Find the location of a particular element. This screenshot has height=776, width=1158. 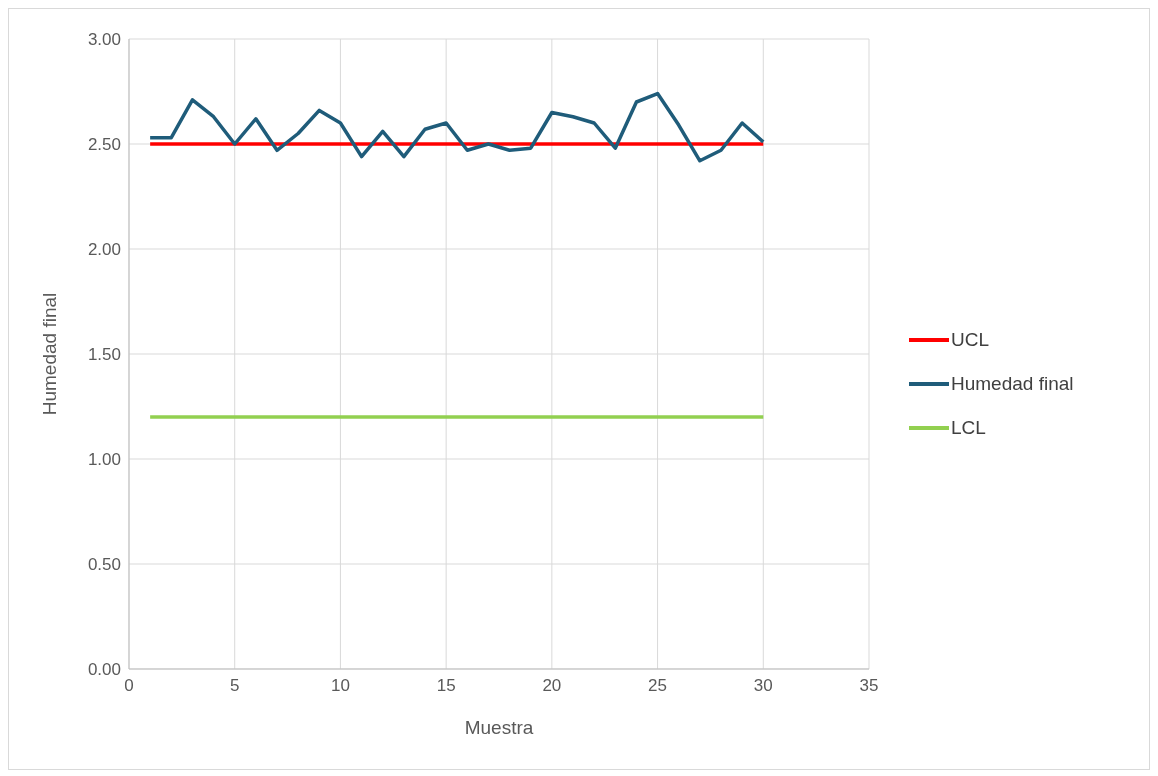

x-tick-label: 15 is located at coordinates (446, 685).